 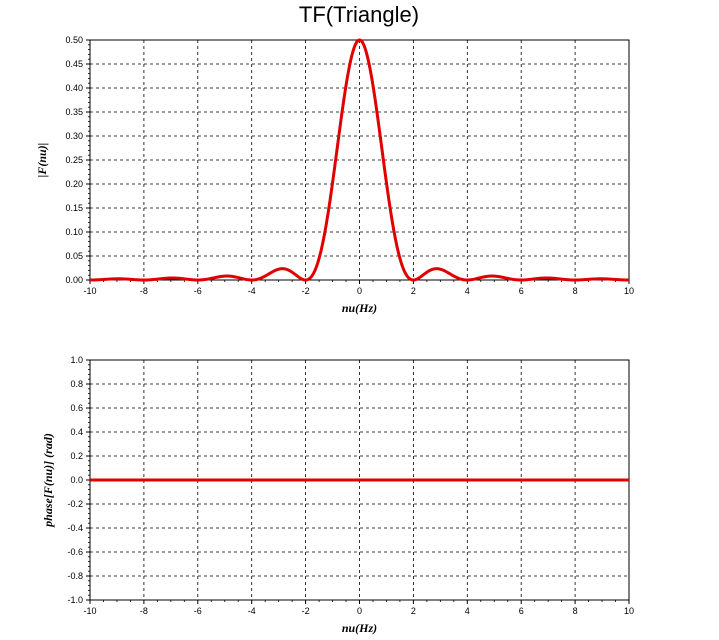 What do you see at coordinates (75, 600) in the screenshot?
I see `y-tick-label: -1.0` at bounding box center [75, 600].